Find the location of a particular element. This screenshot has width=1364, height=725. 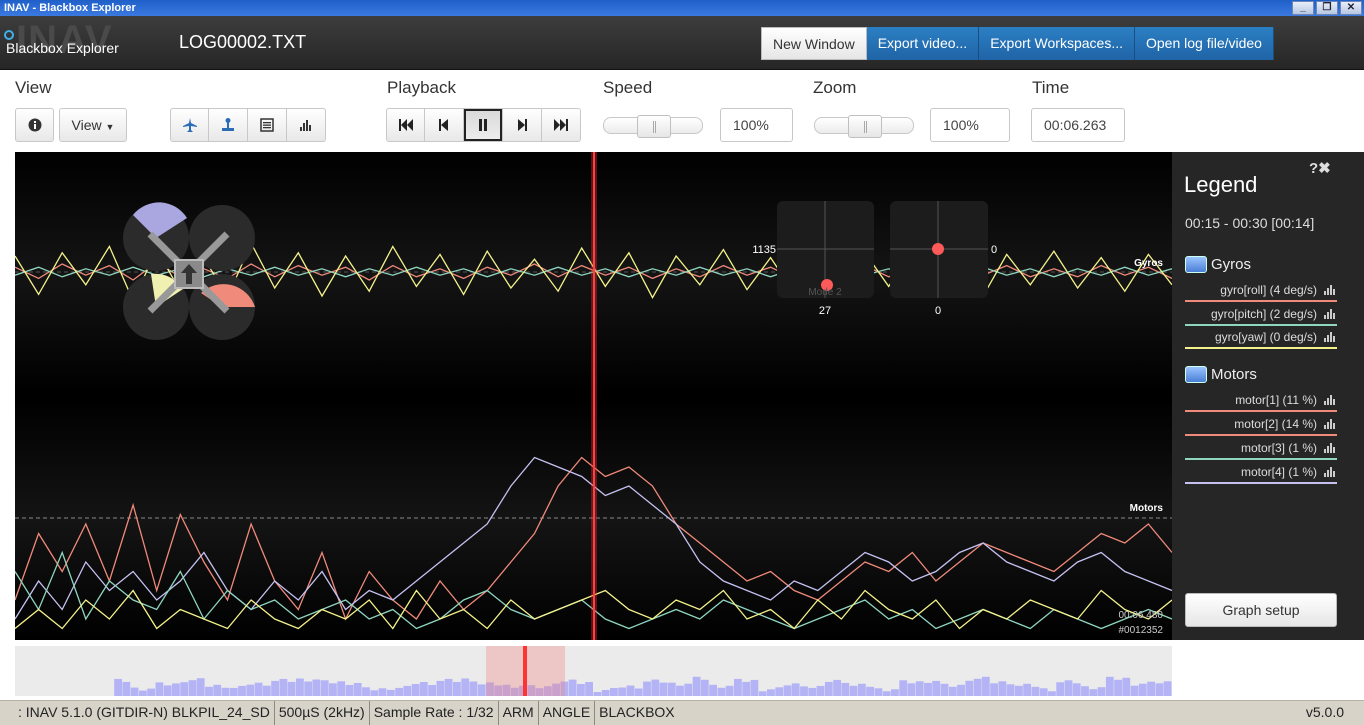

legend-item-motor2: motor[2] (14 %) is located at coordinates (1261, 425).